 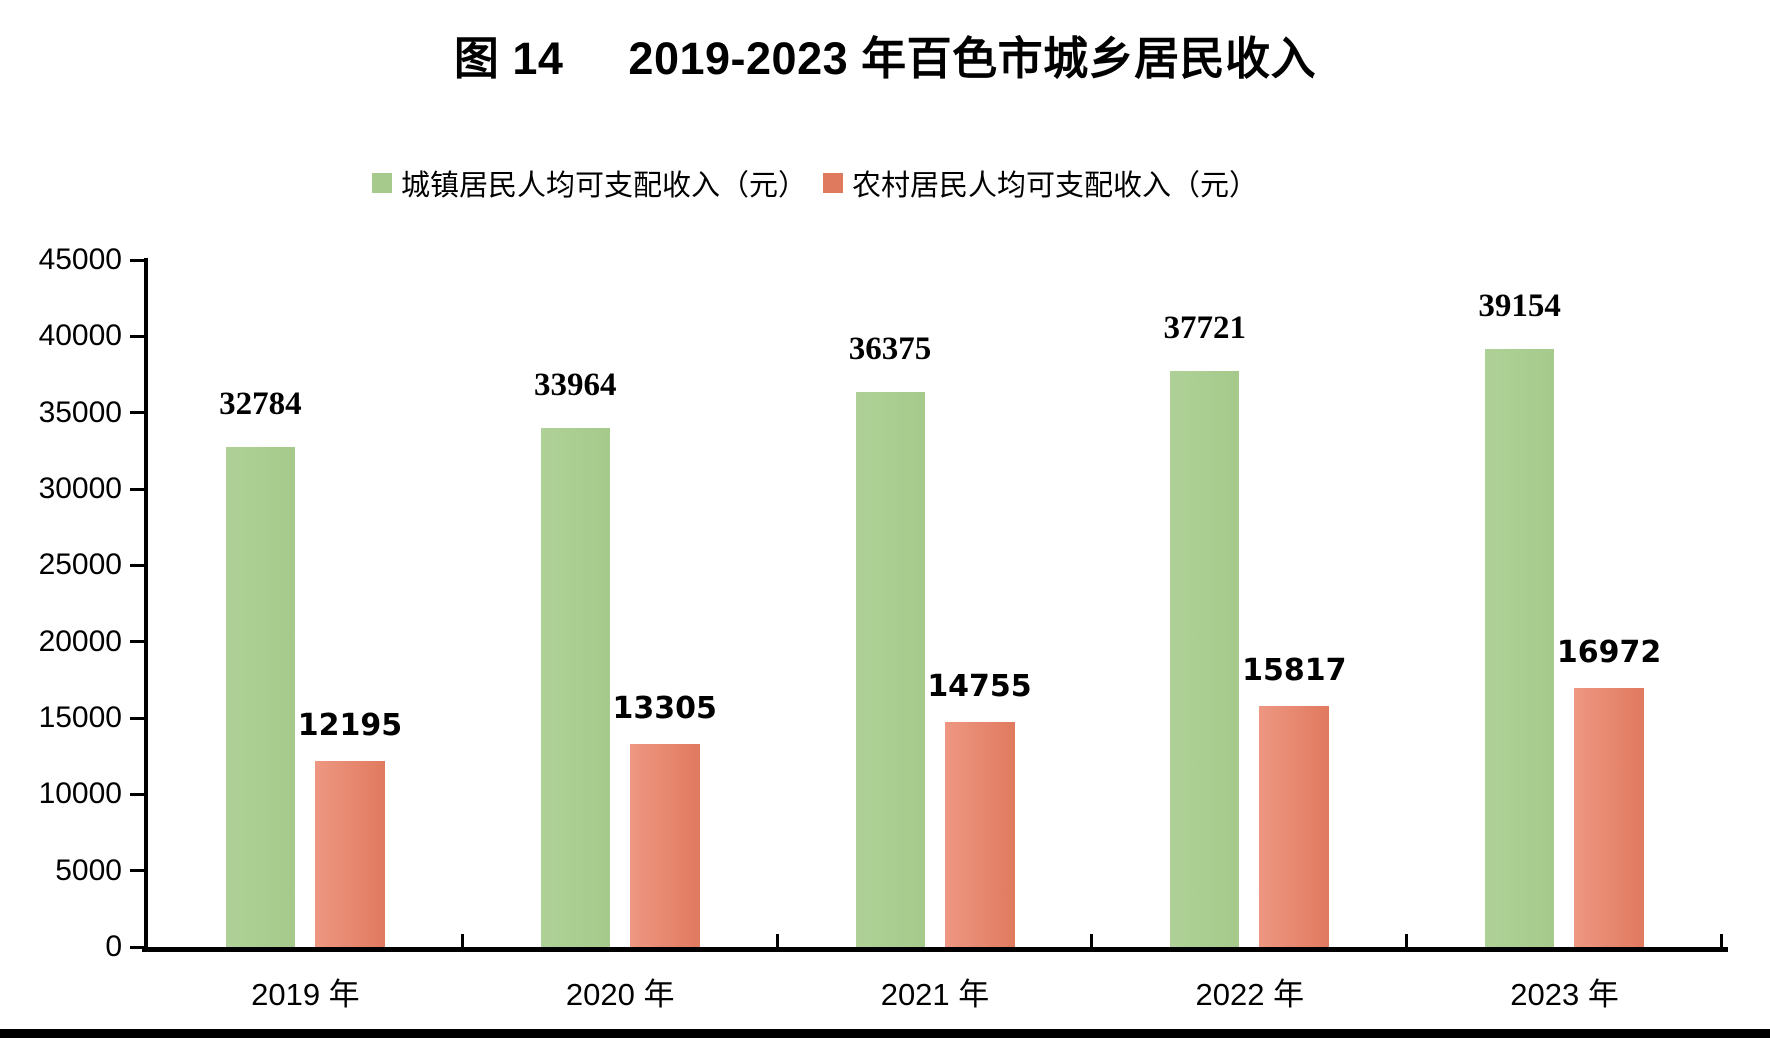 I want to click on legend-item-rural: 农村居民人均可支配收入（元）, so click(x=1040, y=183).